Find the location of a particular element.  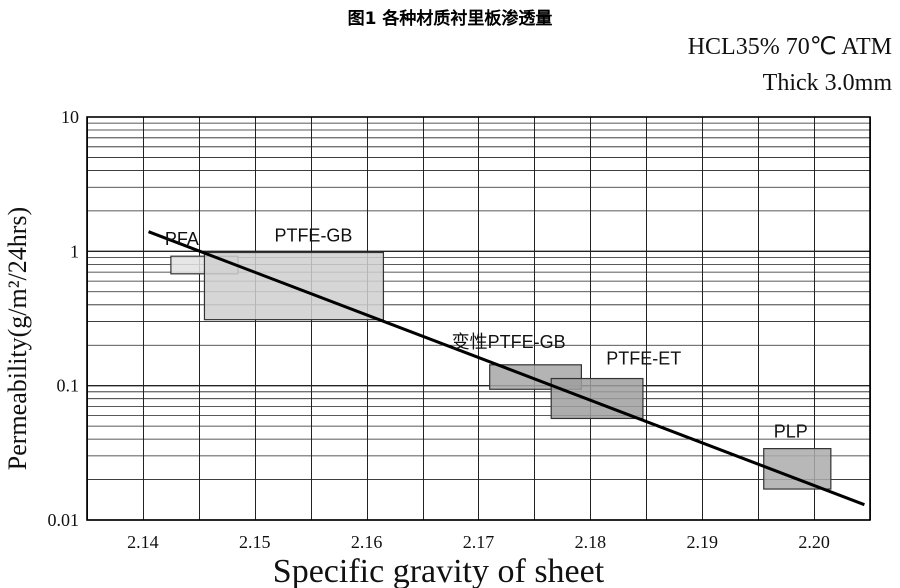

x-tick-label: 2.17 is located at coordinates (479, 542).